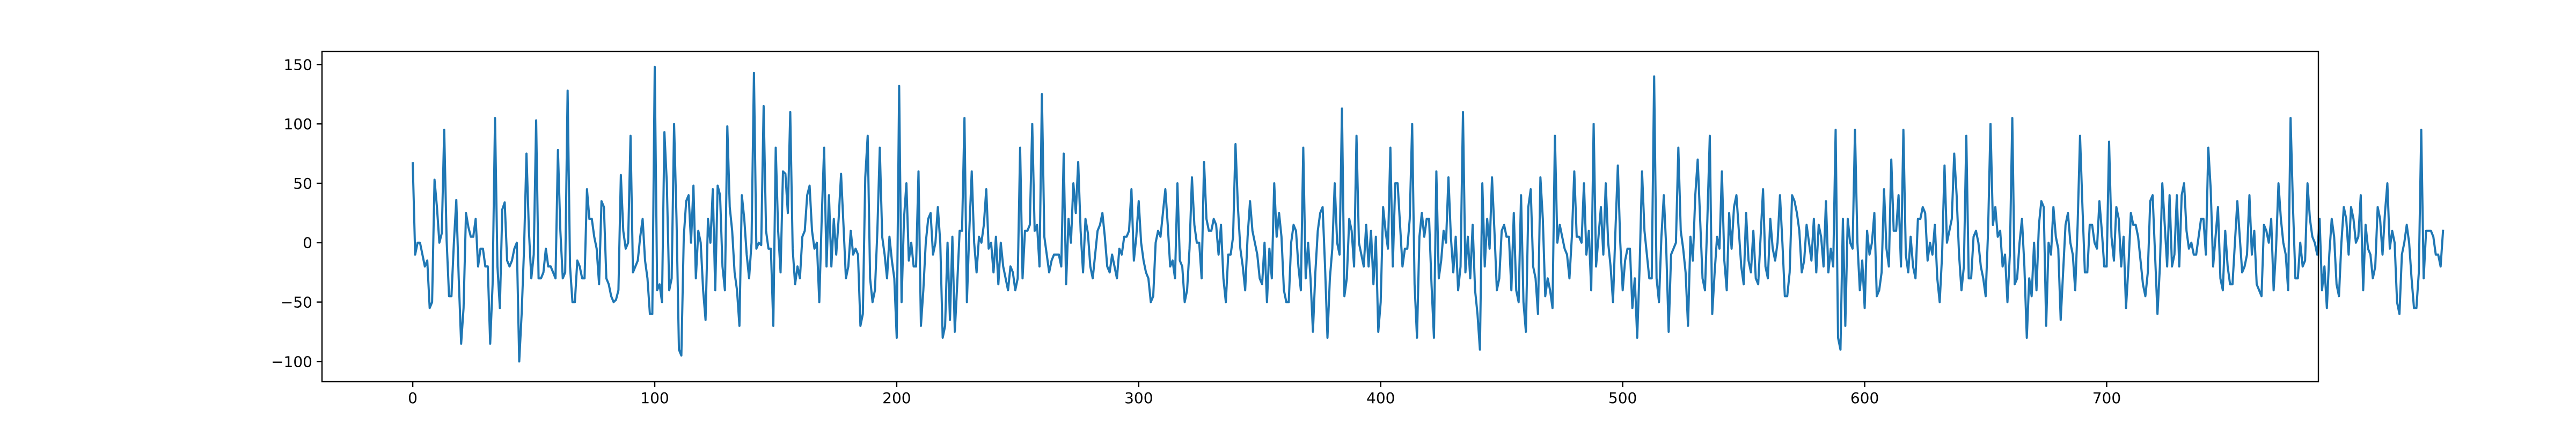  What do you see at coordinates (413, 398) in the screenshot?
I see `x-tick-label: 0` at bounding box center [413, 398].